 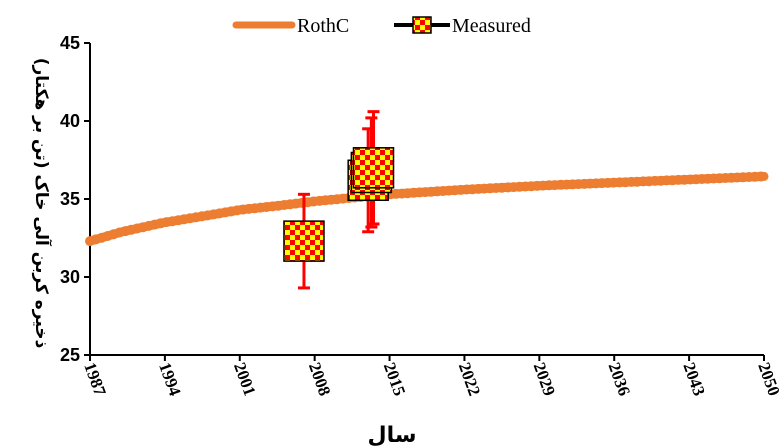 I want to click on x-tick-label: 2022, so click(x=469, y=379).